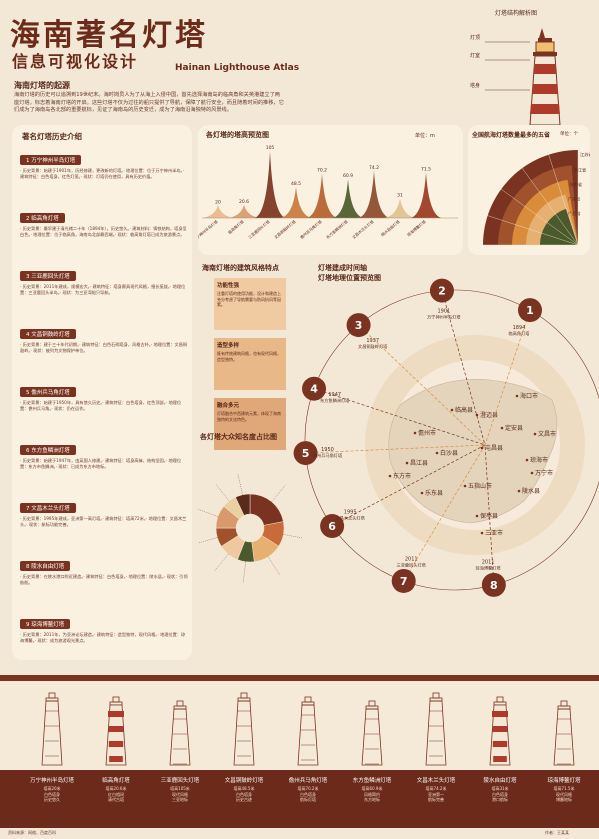 The height and width of the screenshot is (839, 599). Describe the element at coordinates (45, 624) in the screenshot. I see `history-item-tag: 9 琼海博鳌灯塔` at that location.